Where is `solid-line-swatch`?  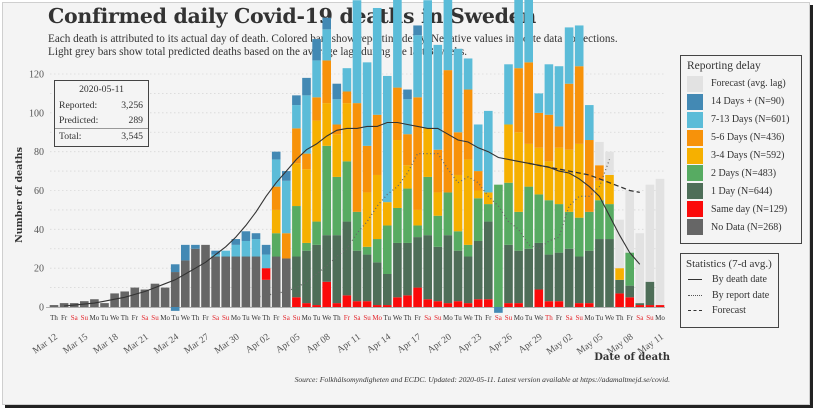
solid-line-swatch is located at coordinates (695, 280).